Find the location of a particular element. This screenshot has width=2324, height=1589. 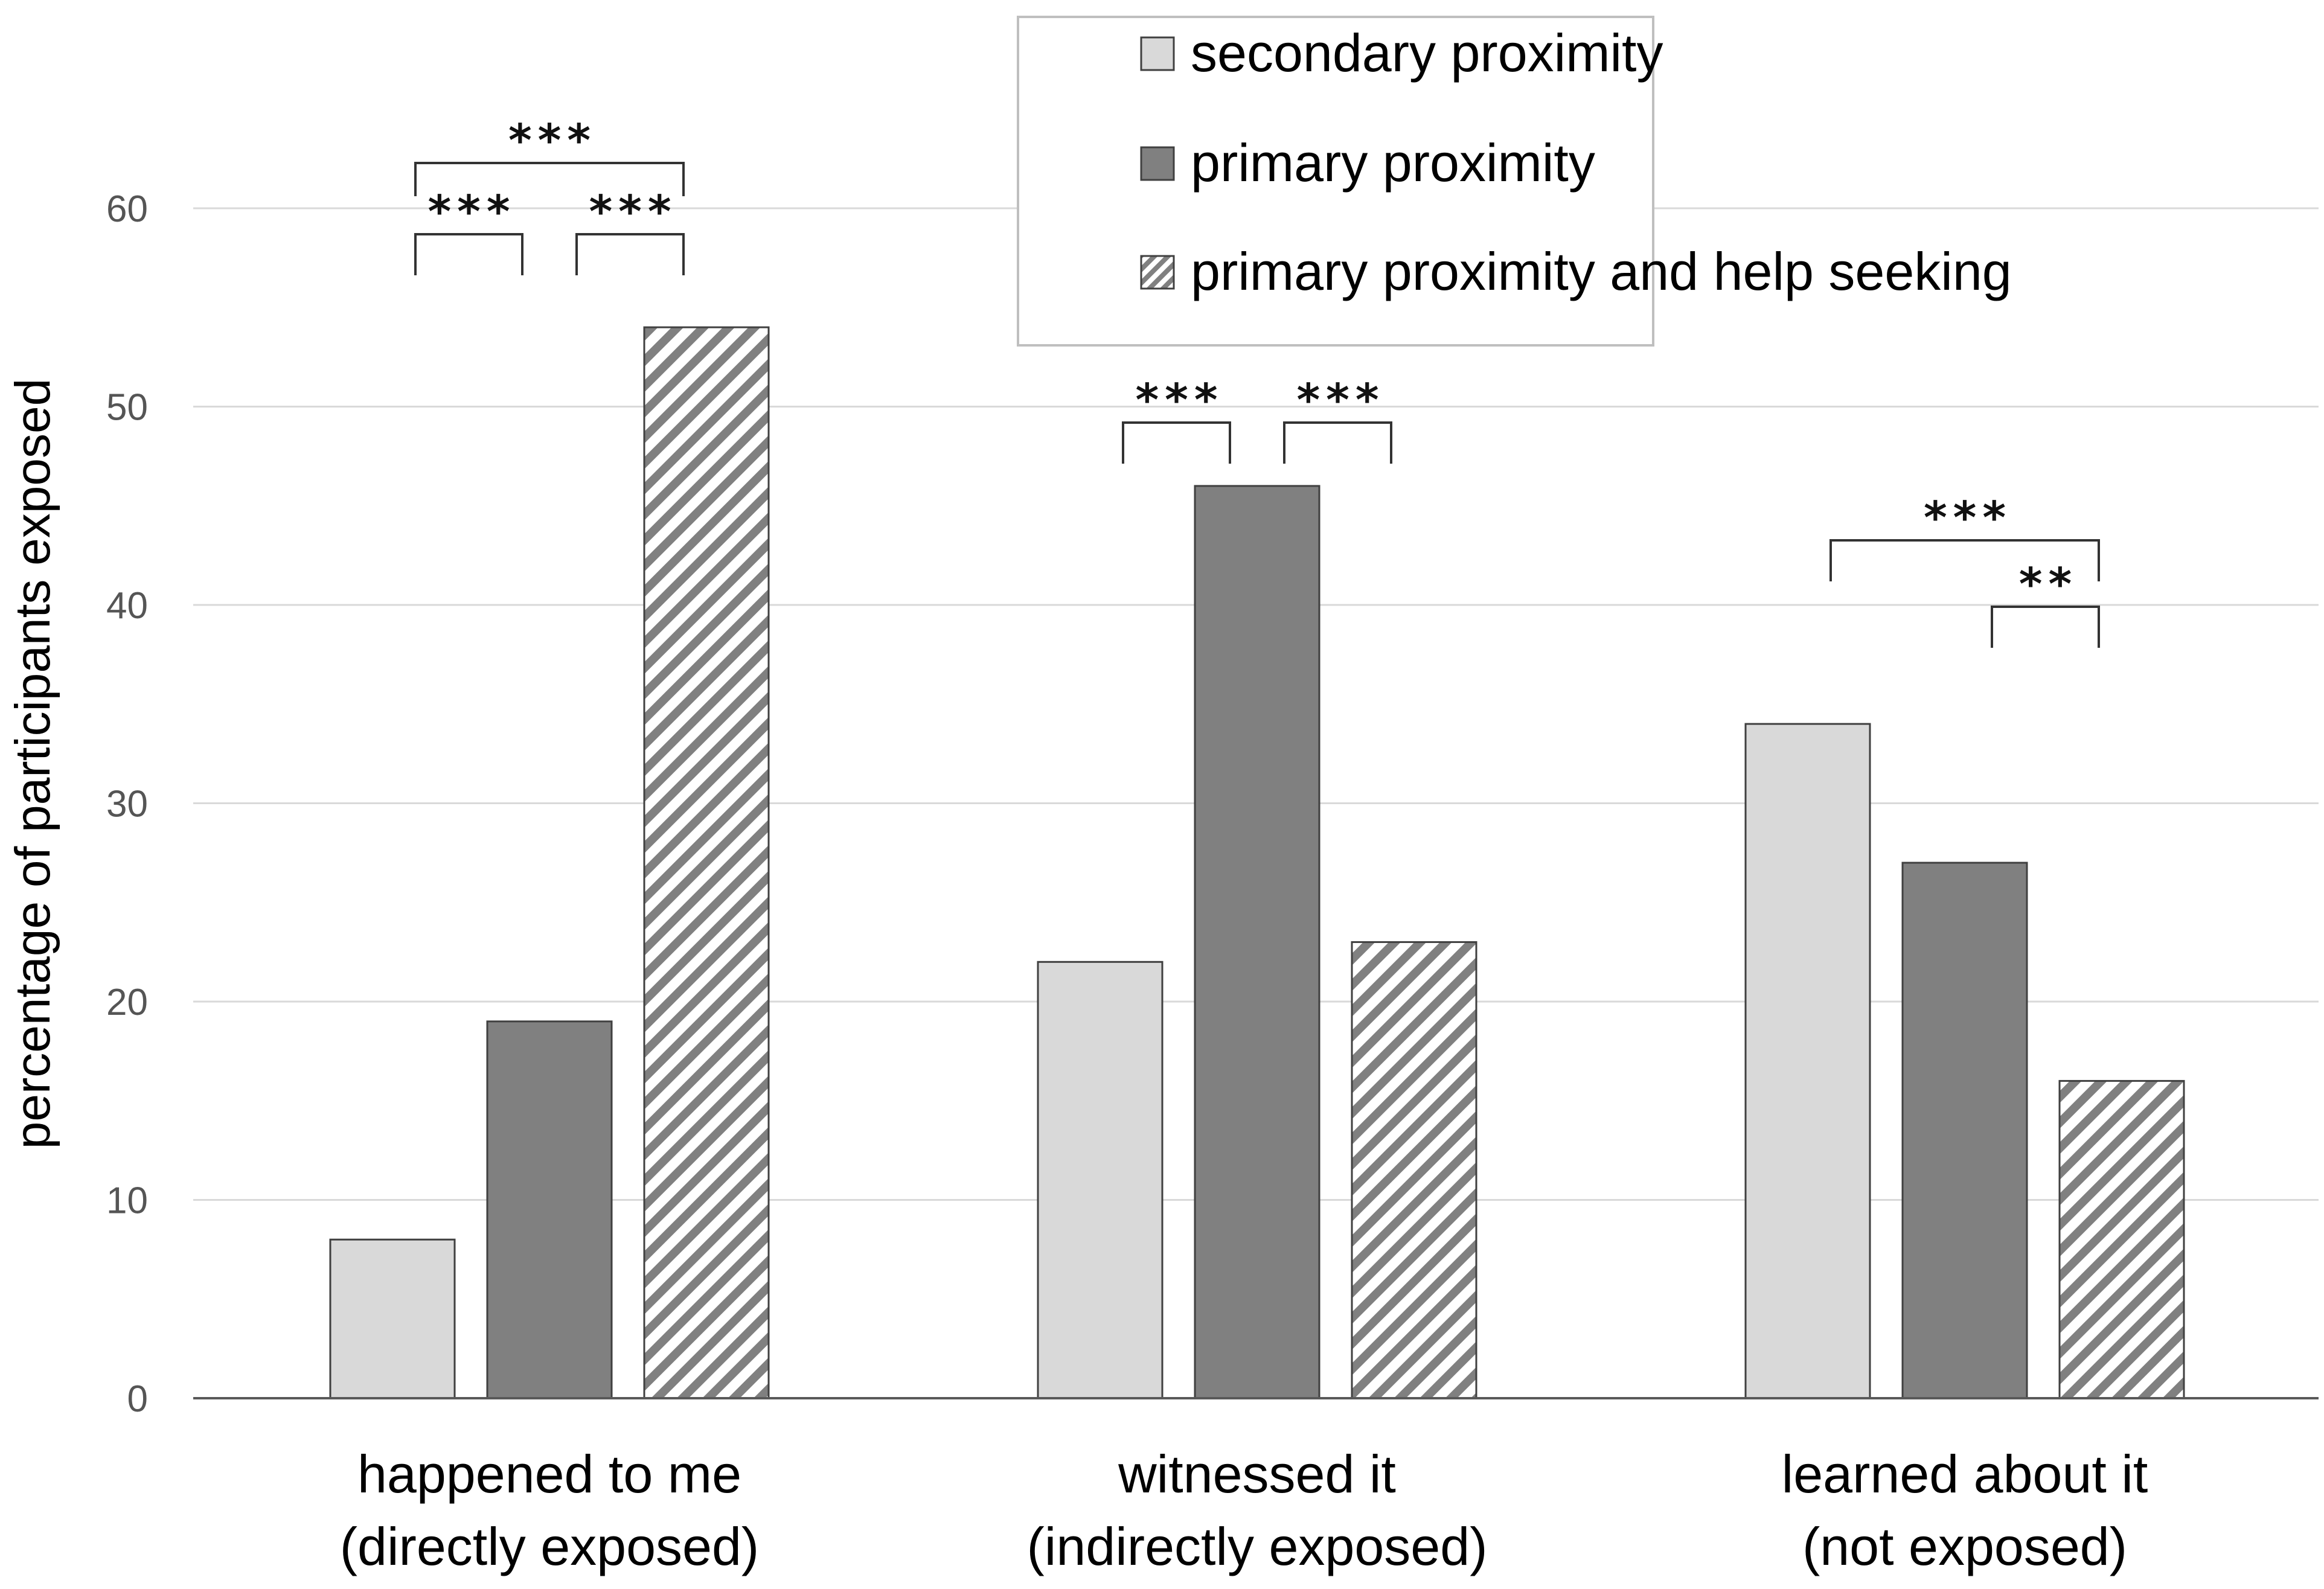

y-tick-label: 30 is located at coordinates (127, 804).